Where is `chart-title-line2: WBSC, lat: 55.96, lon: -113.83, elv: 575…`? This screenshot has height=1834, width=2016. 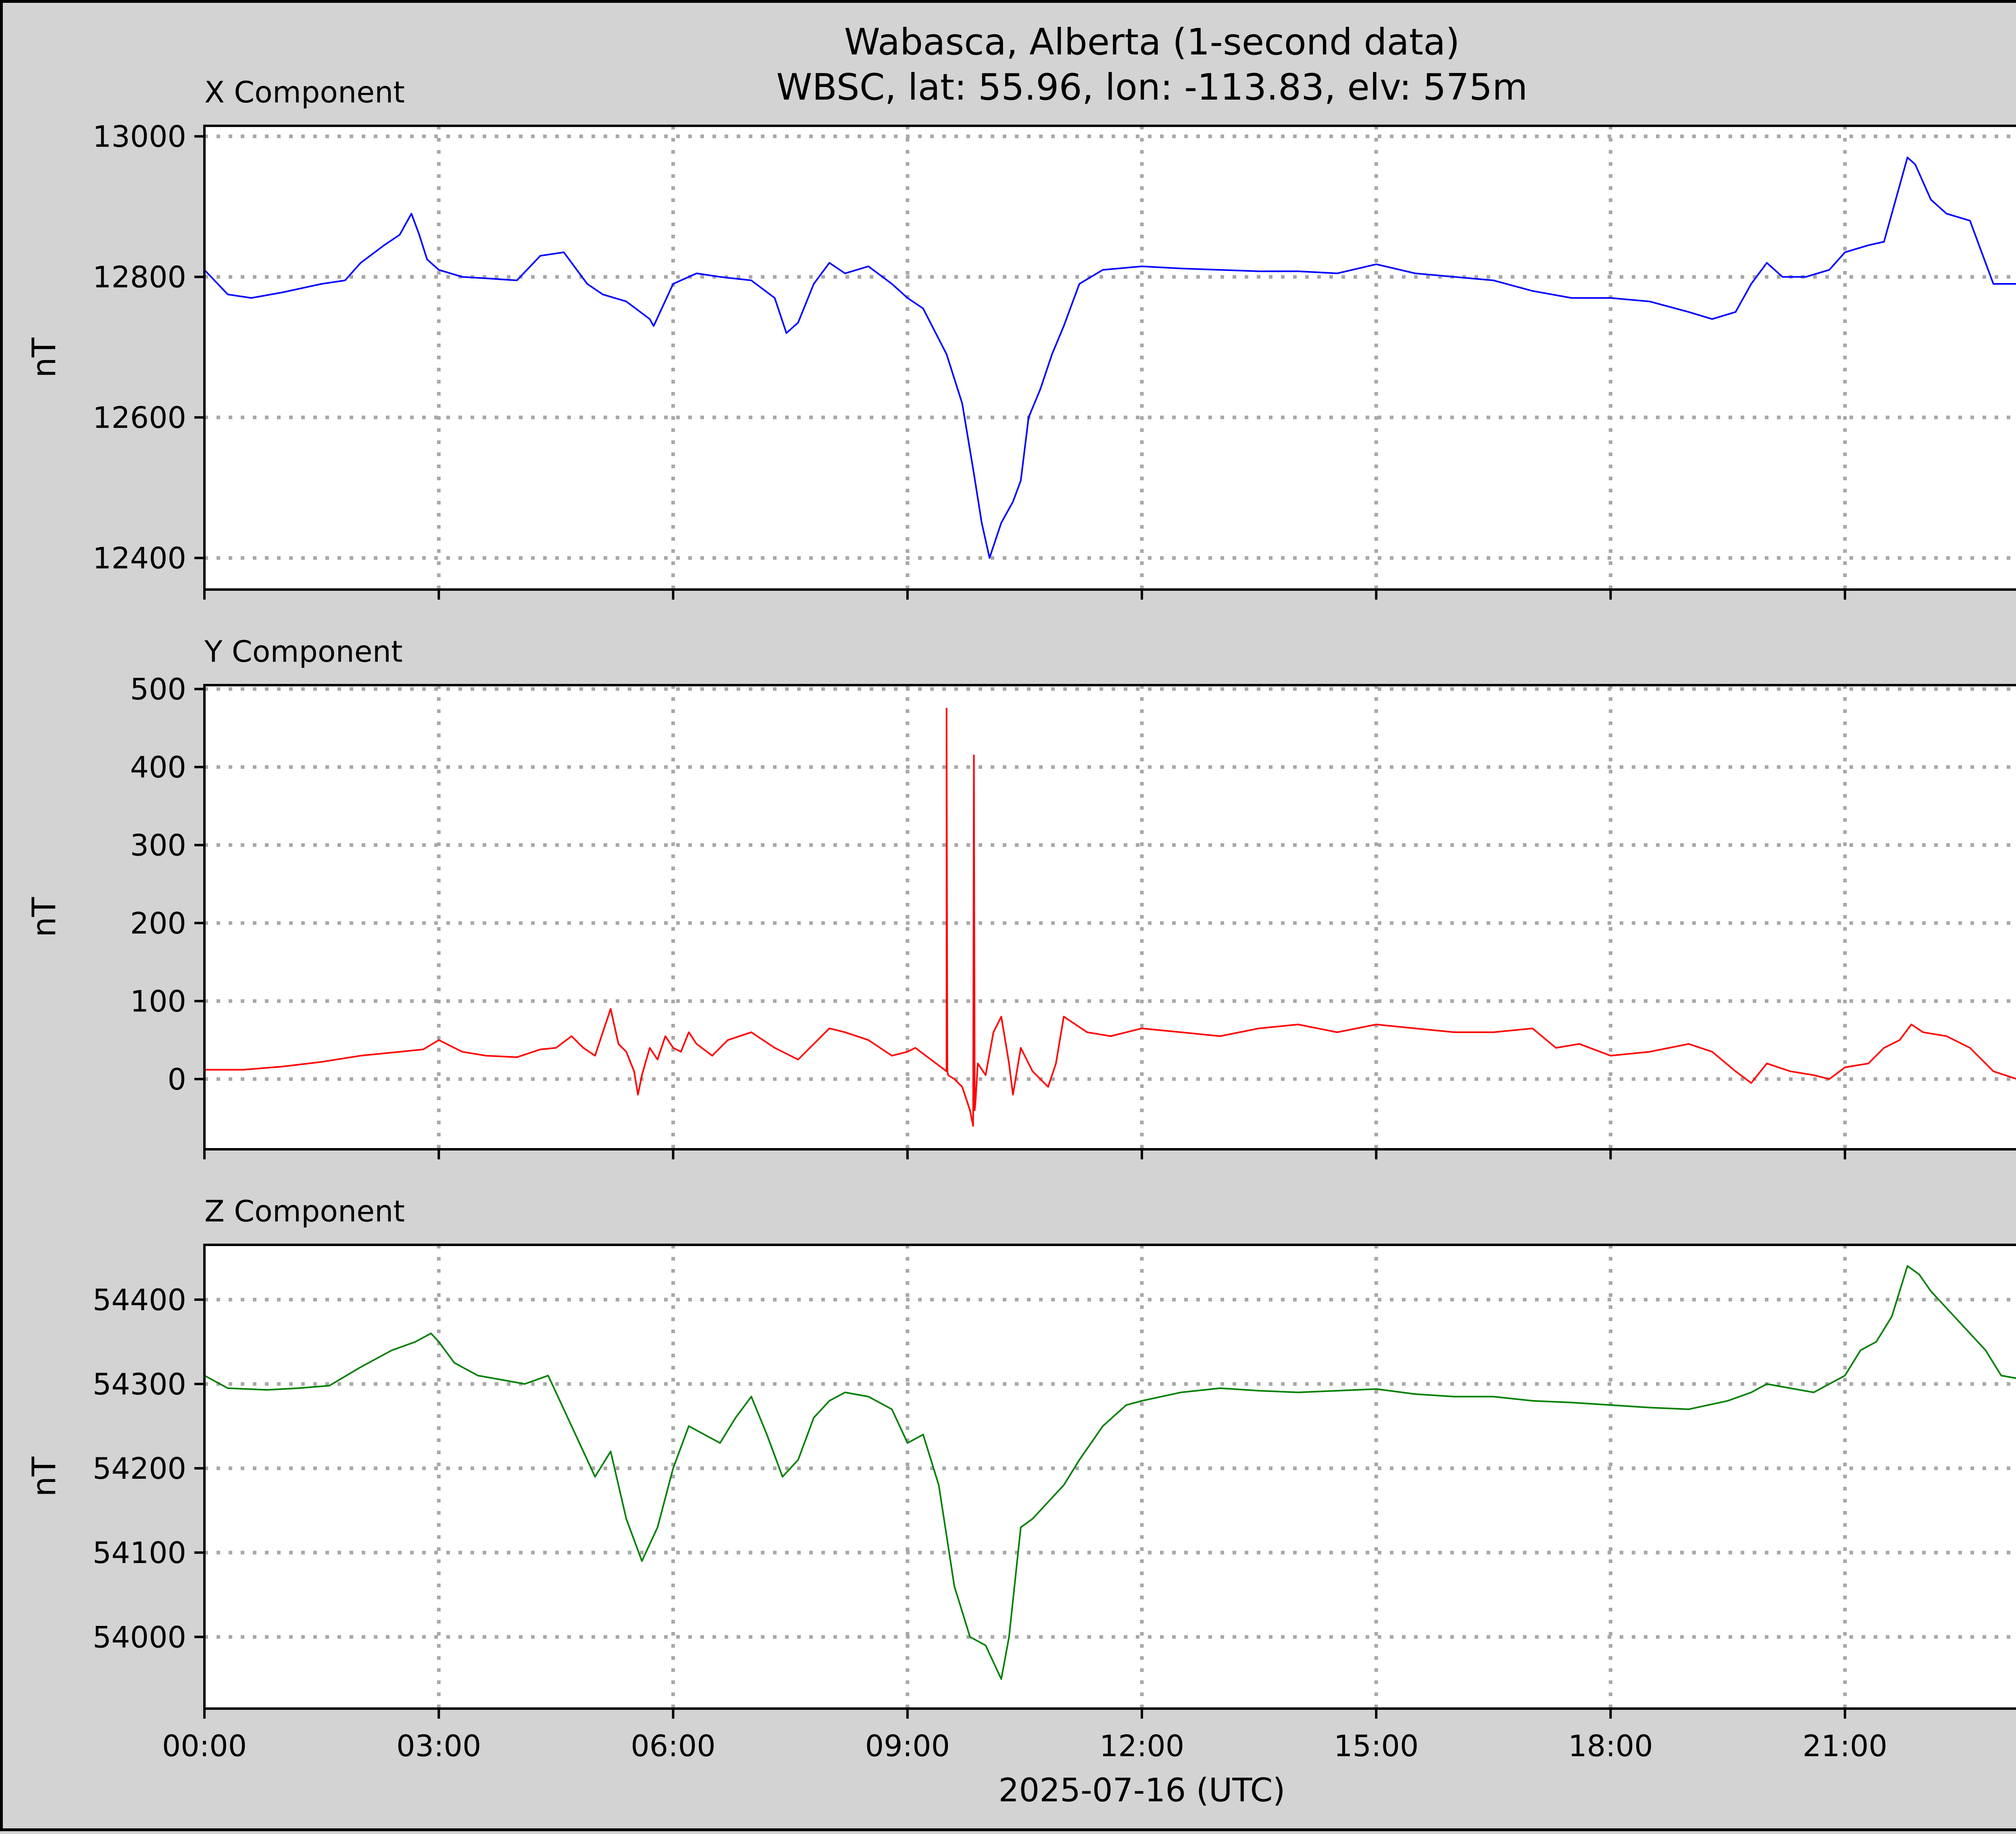
chart-title-line2: WBSC, lat: 55.96, lon: -113.83, elv: 575… is located at coordinates (1151, 87).